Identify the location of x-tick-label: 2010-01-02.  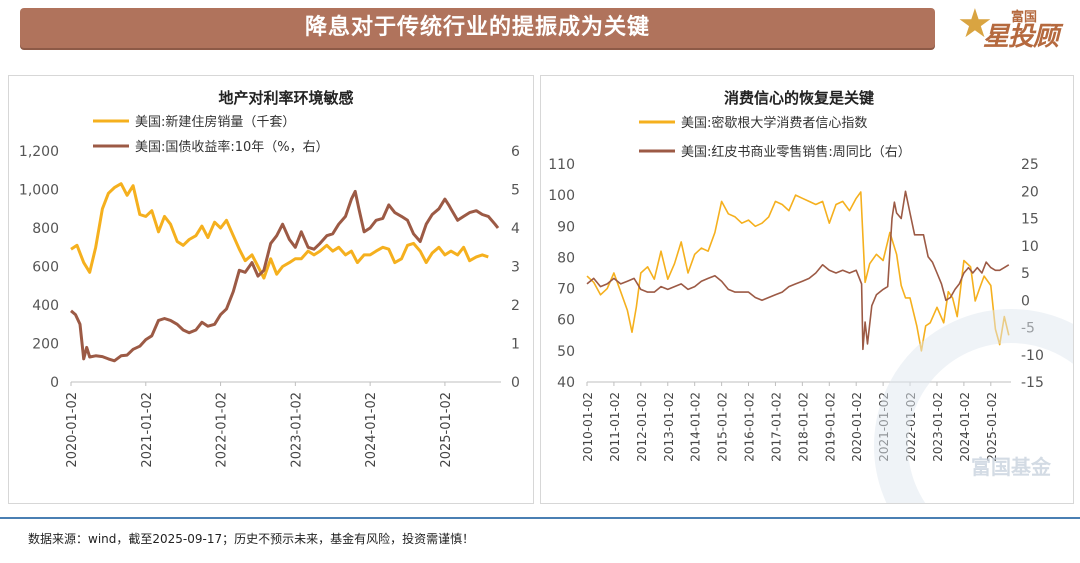
(588, 427).